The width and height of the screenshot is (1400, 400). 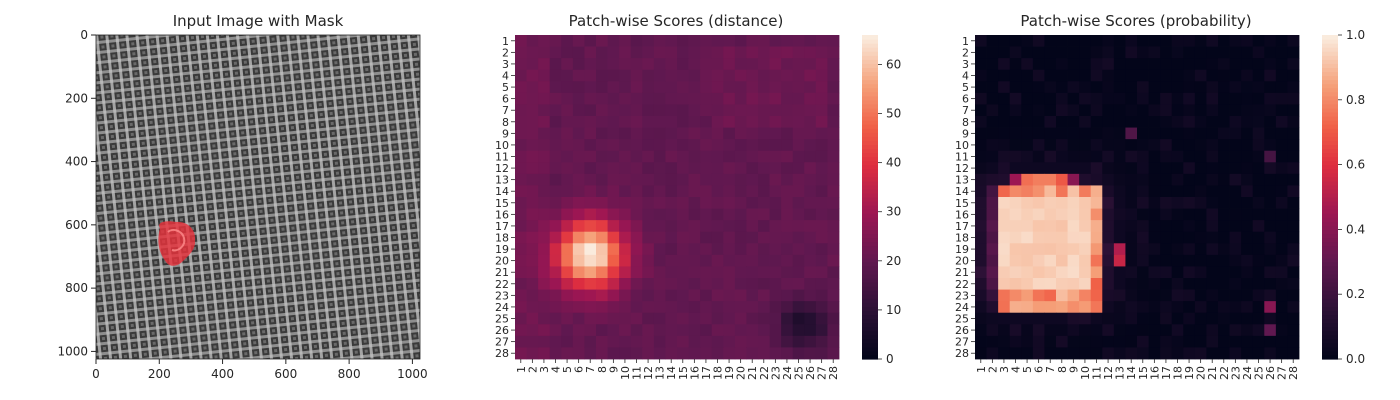 What do you see at coordinates (1131, 373) in the screenshot?
I see `col-tick-label: 14` at bounding box center [1131, 373].